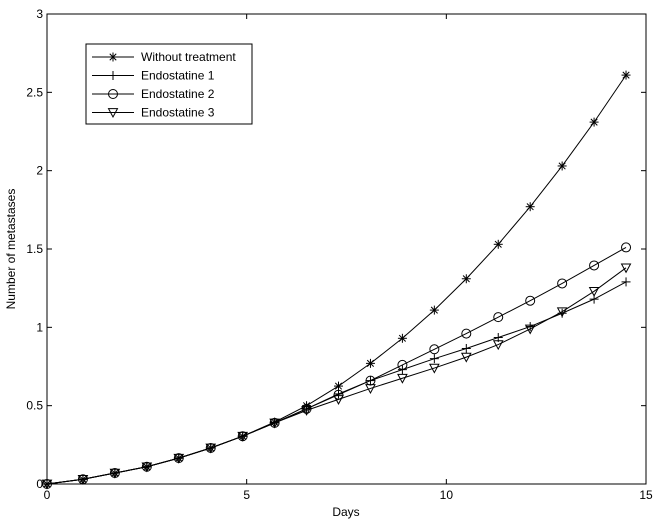 This screenshot has height=522, width=654. I want to click on x-tick-label: 15, so click(646, 495).